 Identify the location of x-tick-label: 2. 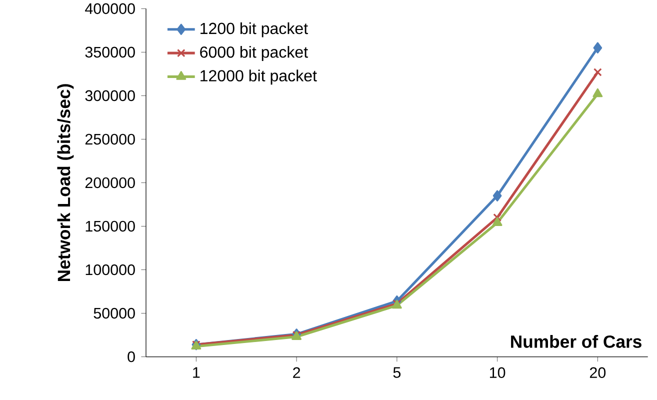
(296, 372).